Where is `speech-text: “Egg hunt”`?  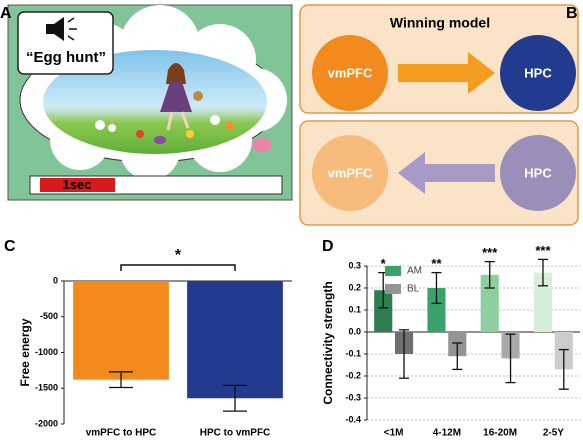 speech-text: “Egg hunt” is located at coordinates (66, 57).